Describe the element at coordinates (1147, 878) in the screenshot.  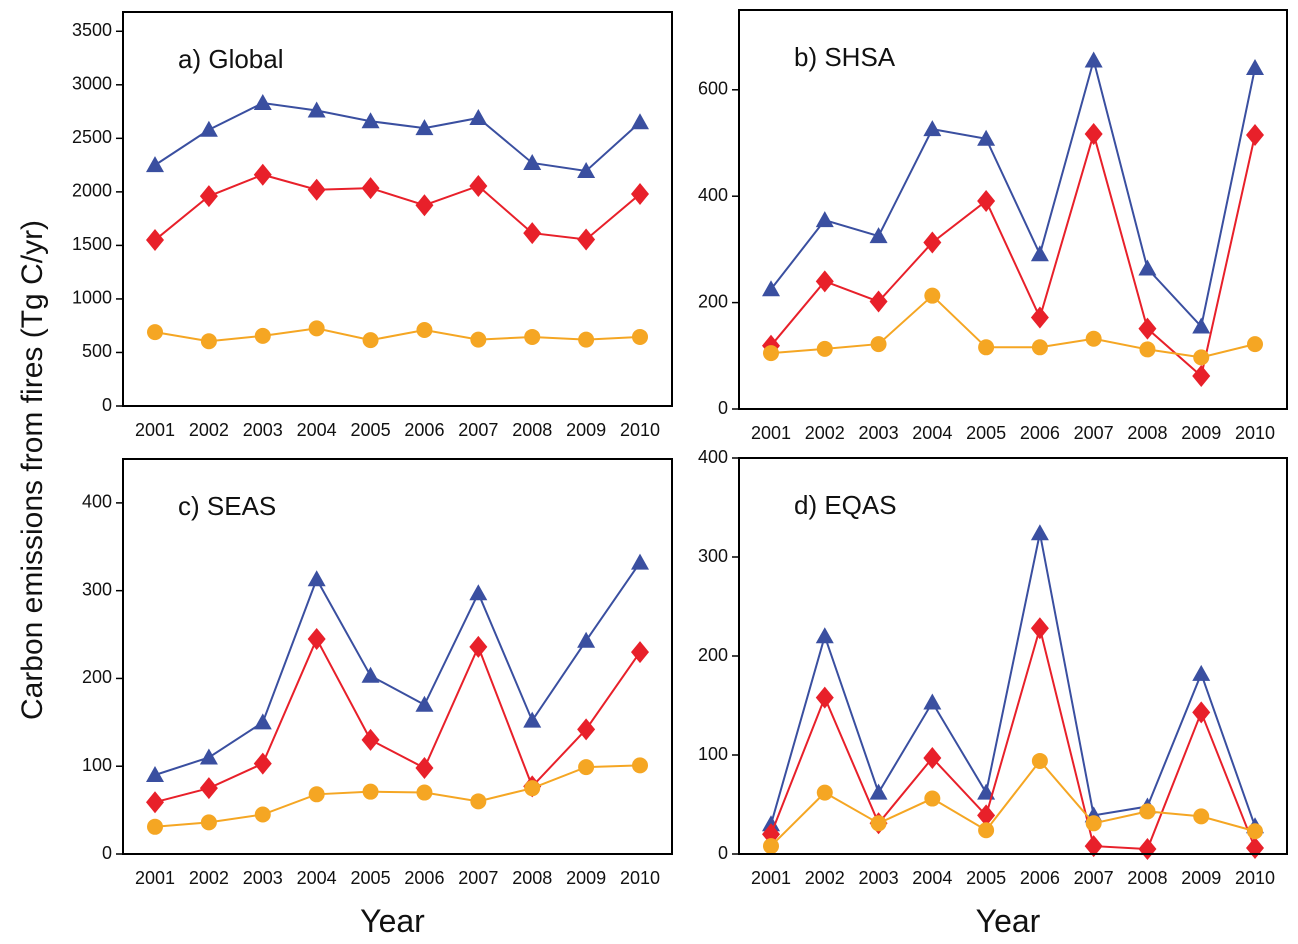
I see `x-tick-label: 2008` at that location.